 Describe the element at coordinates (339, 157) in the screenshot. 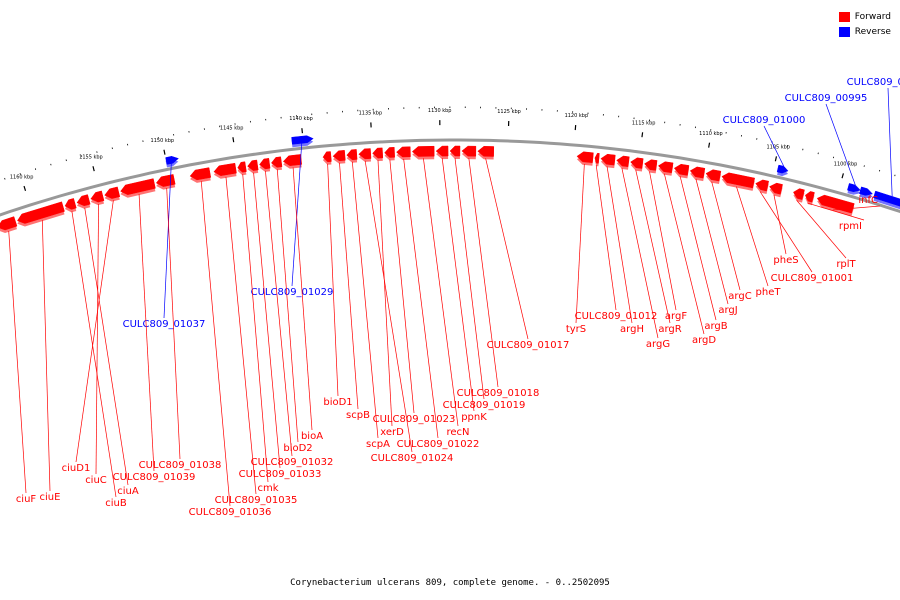

I see `gene-scpb` at that location.